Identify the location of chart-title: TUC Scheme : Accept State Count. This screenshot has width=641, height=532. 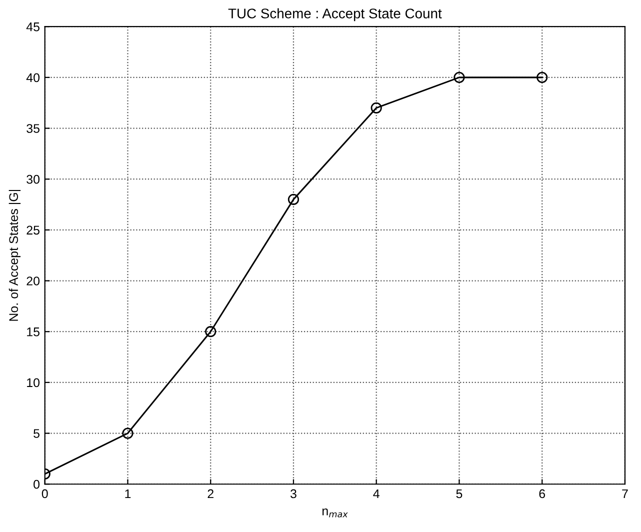
(335, 15).